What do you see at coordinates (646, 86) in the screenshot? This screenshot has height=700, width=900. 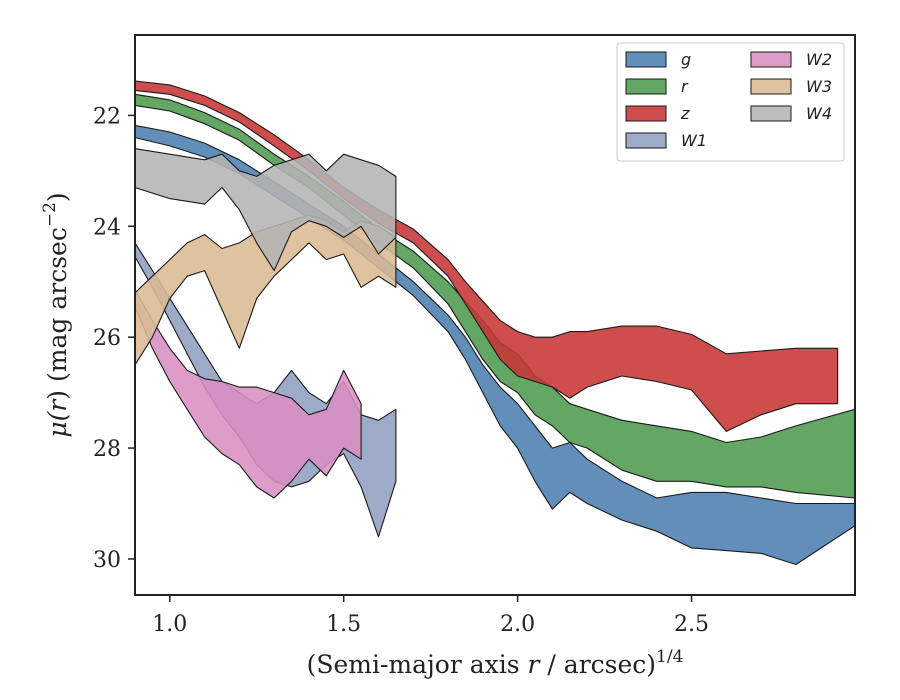 I see `legend-swatch-r` at bounding box center [646, 86].